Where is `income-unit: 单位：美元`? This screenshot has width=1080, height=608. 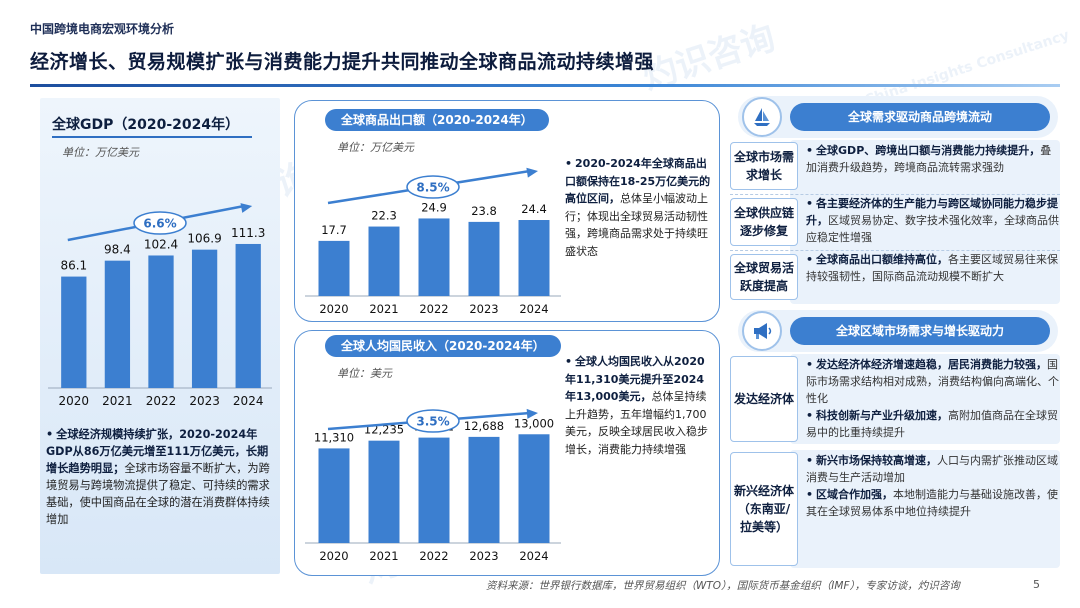 income-unit: 单位：美元 is located at coordinates (364, 373).